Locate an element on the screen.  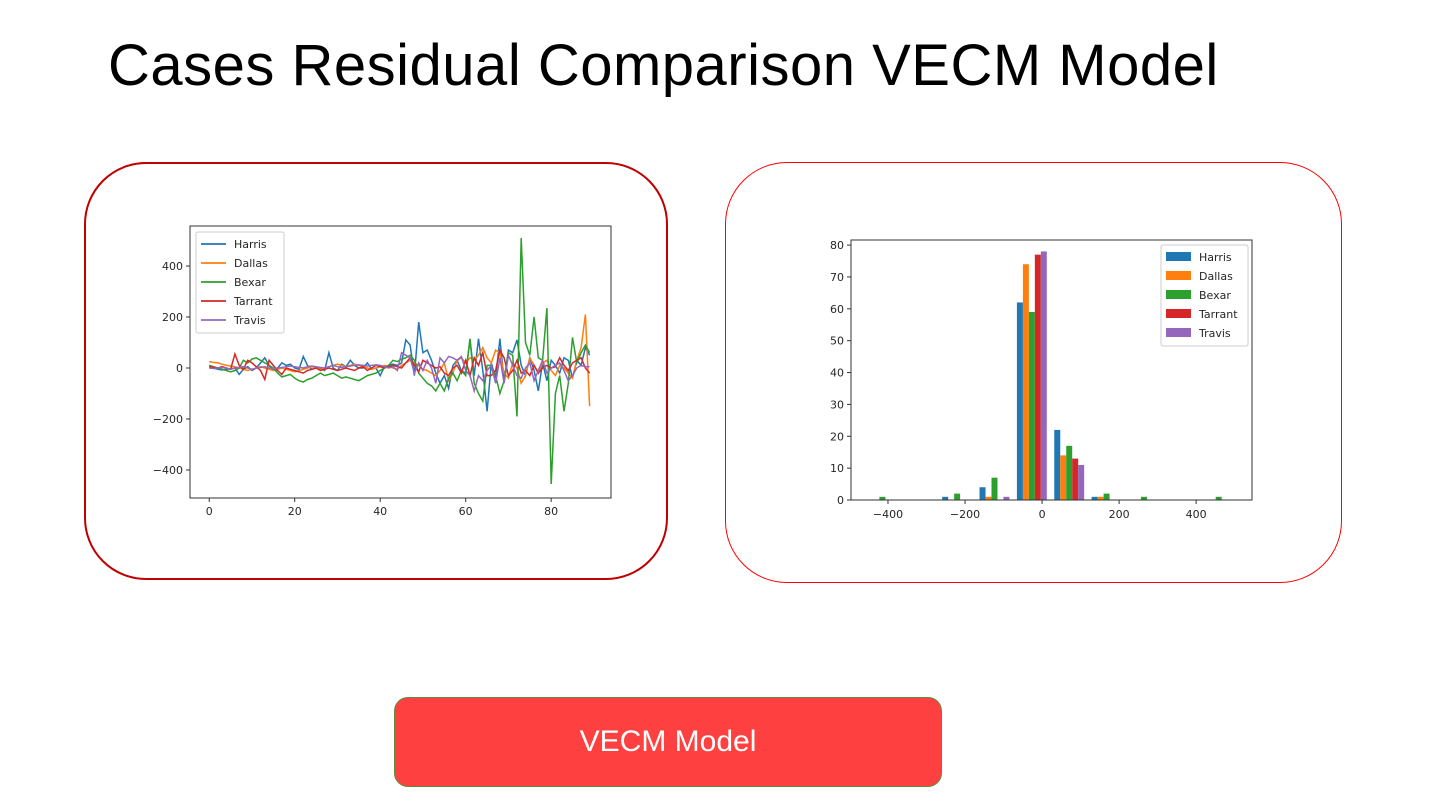
legend-swatch-tarrant is located at coordinates (1178, 313).